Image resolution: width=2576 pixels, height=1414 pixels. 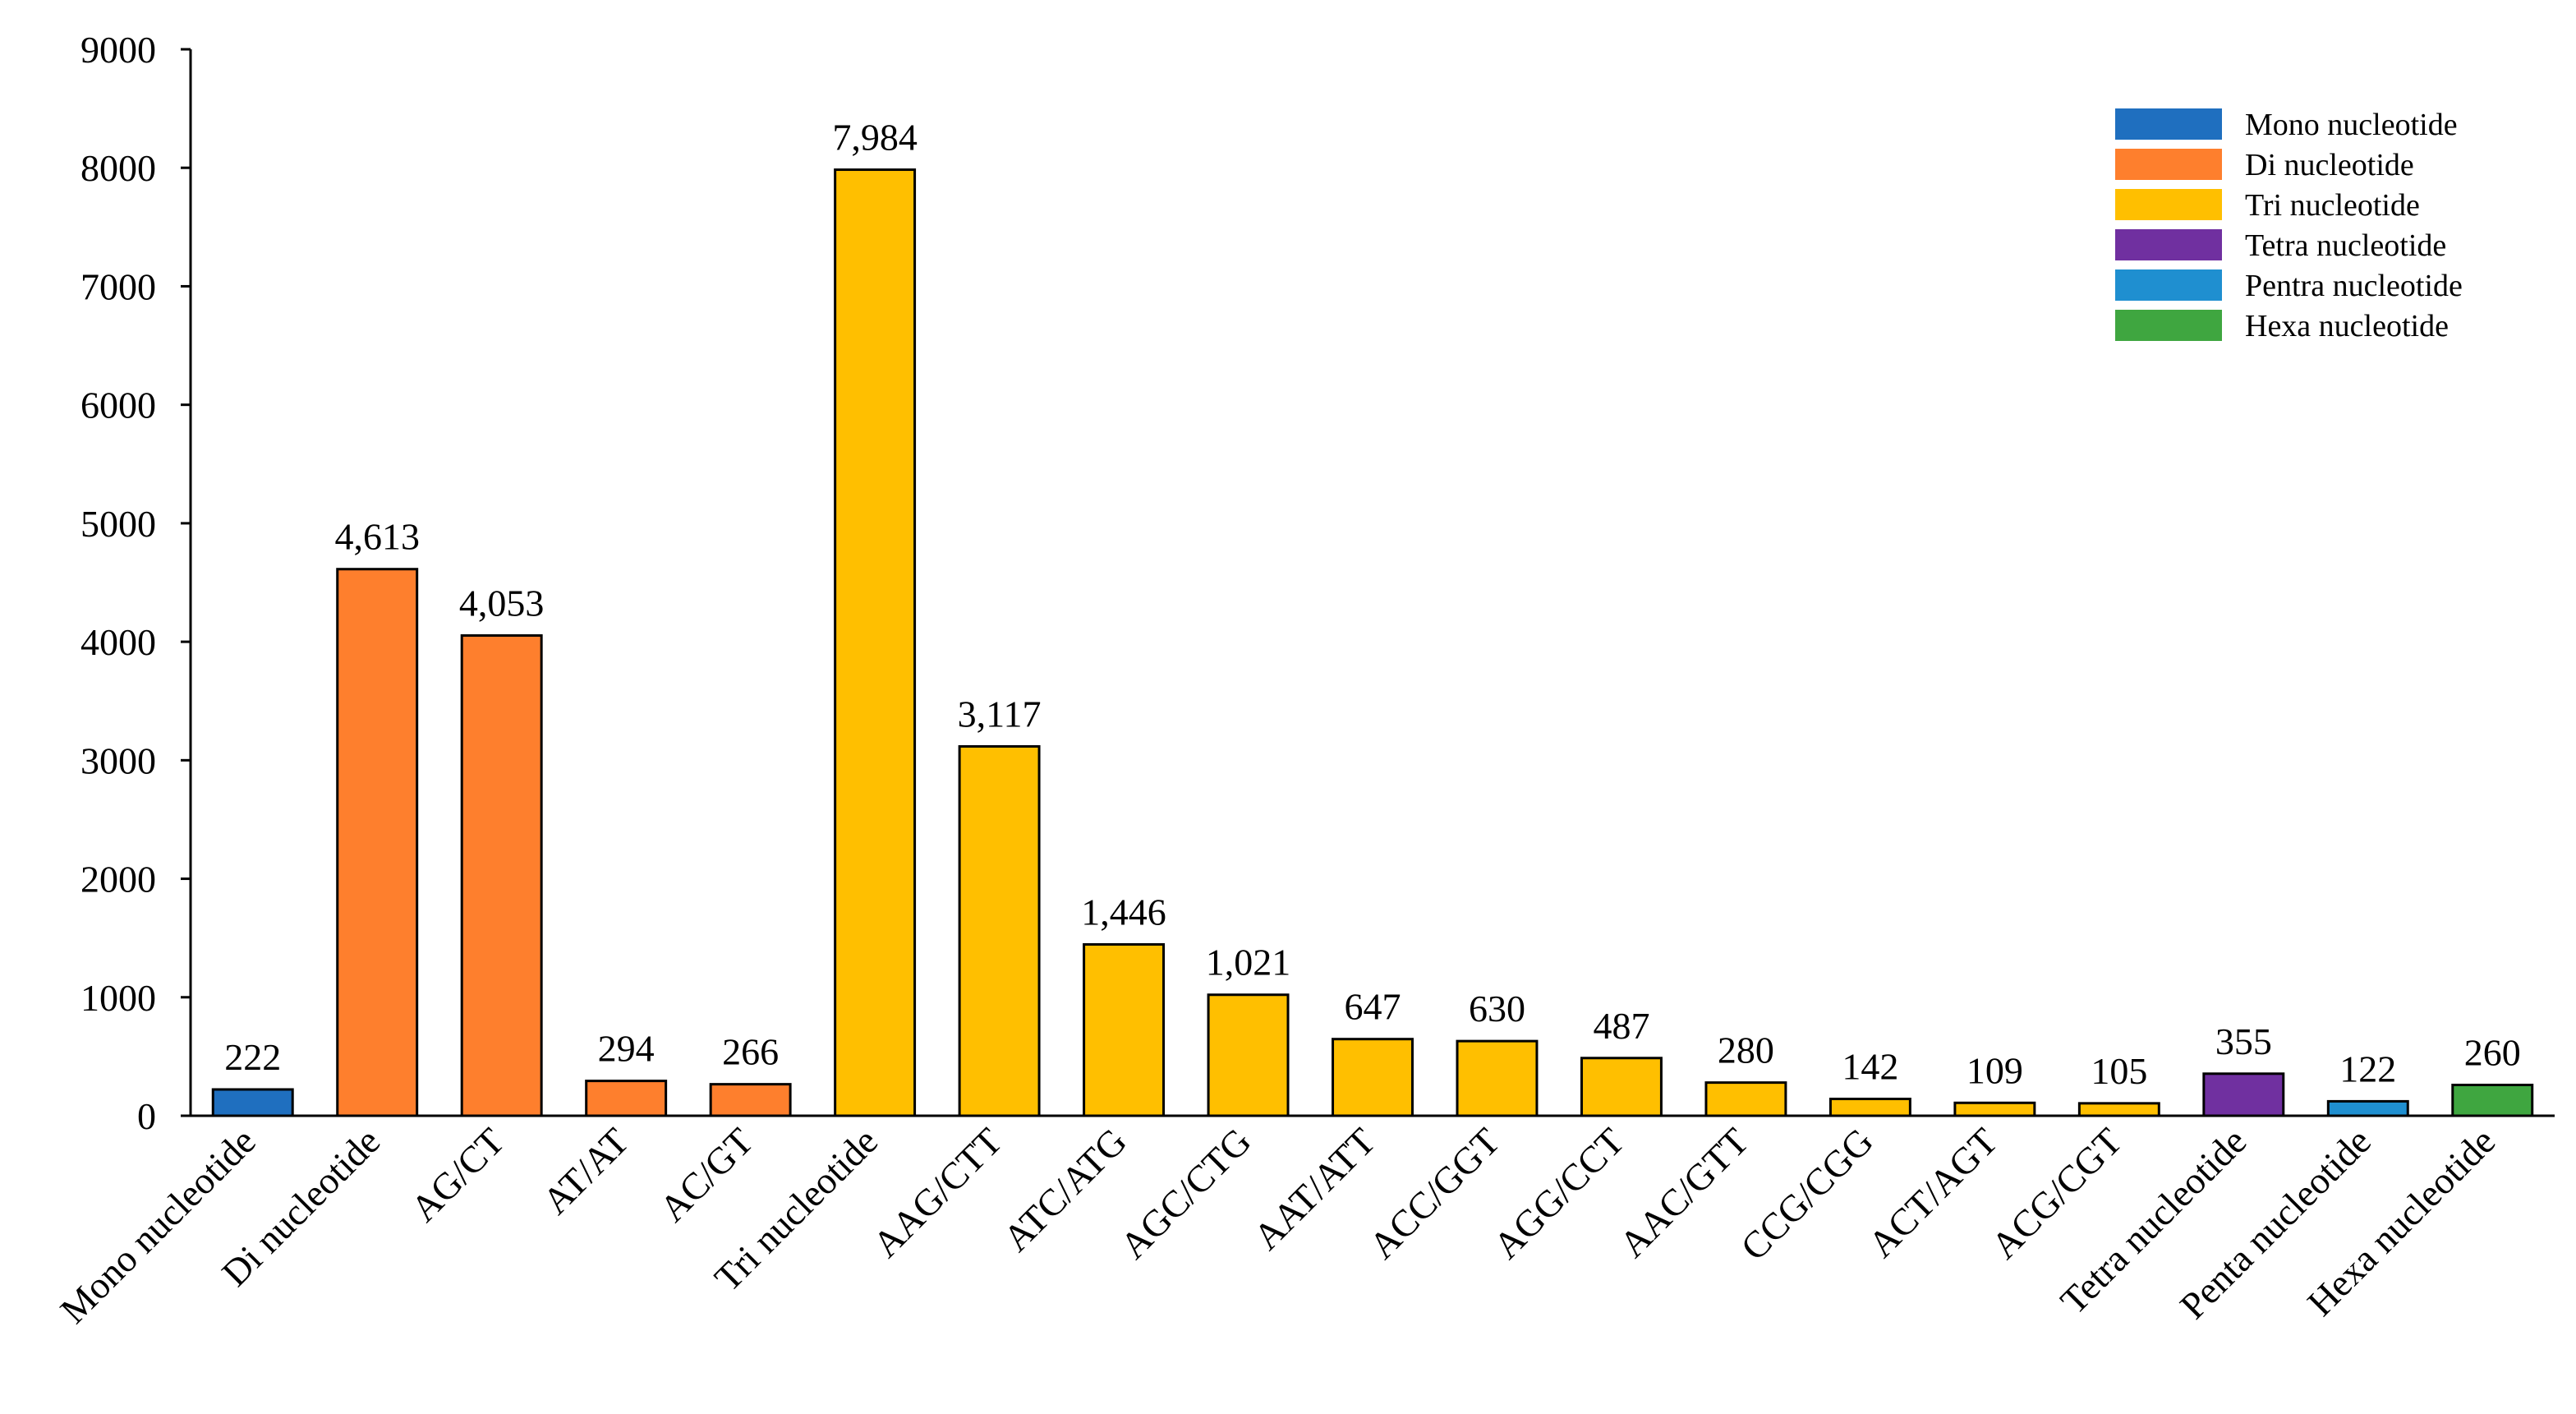 I want to click on x-tick-label: AG/CT, so click(x=458, y=1175).